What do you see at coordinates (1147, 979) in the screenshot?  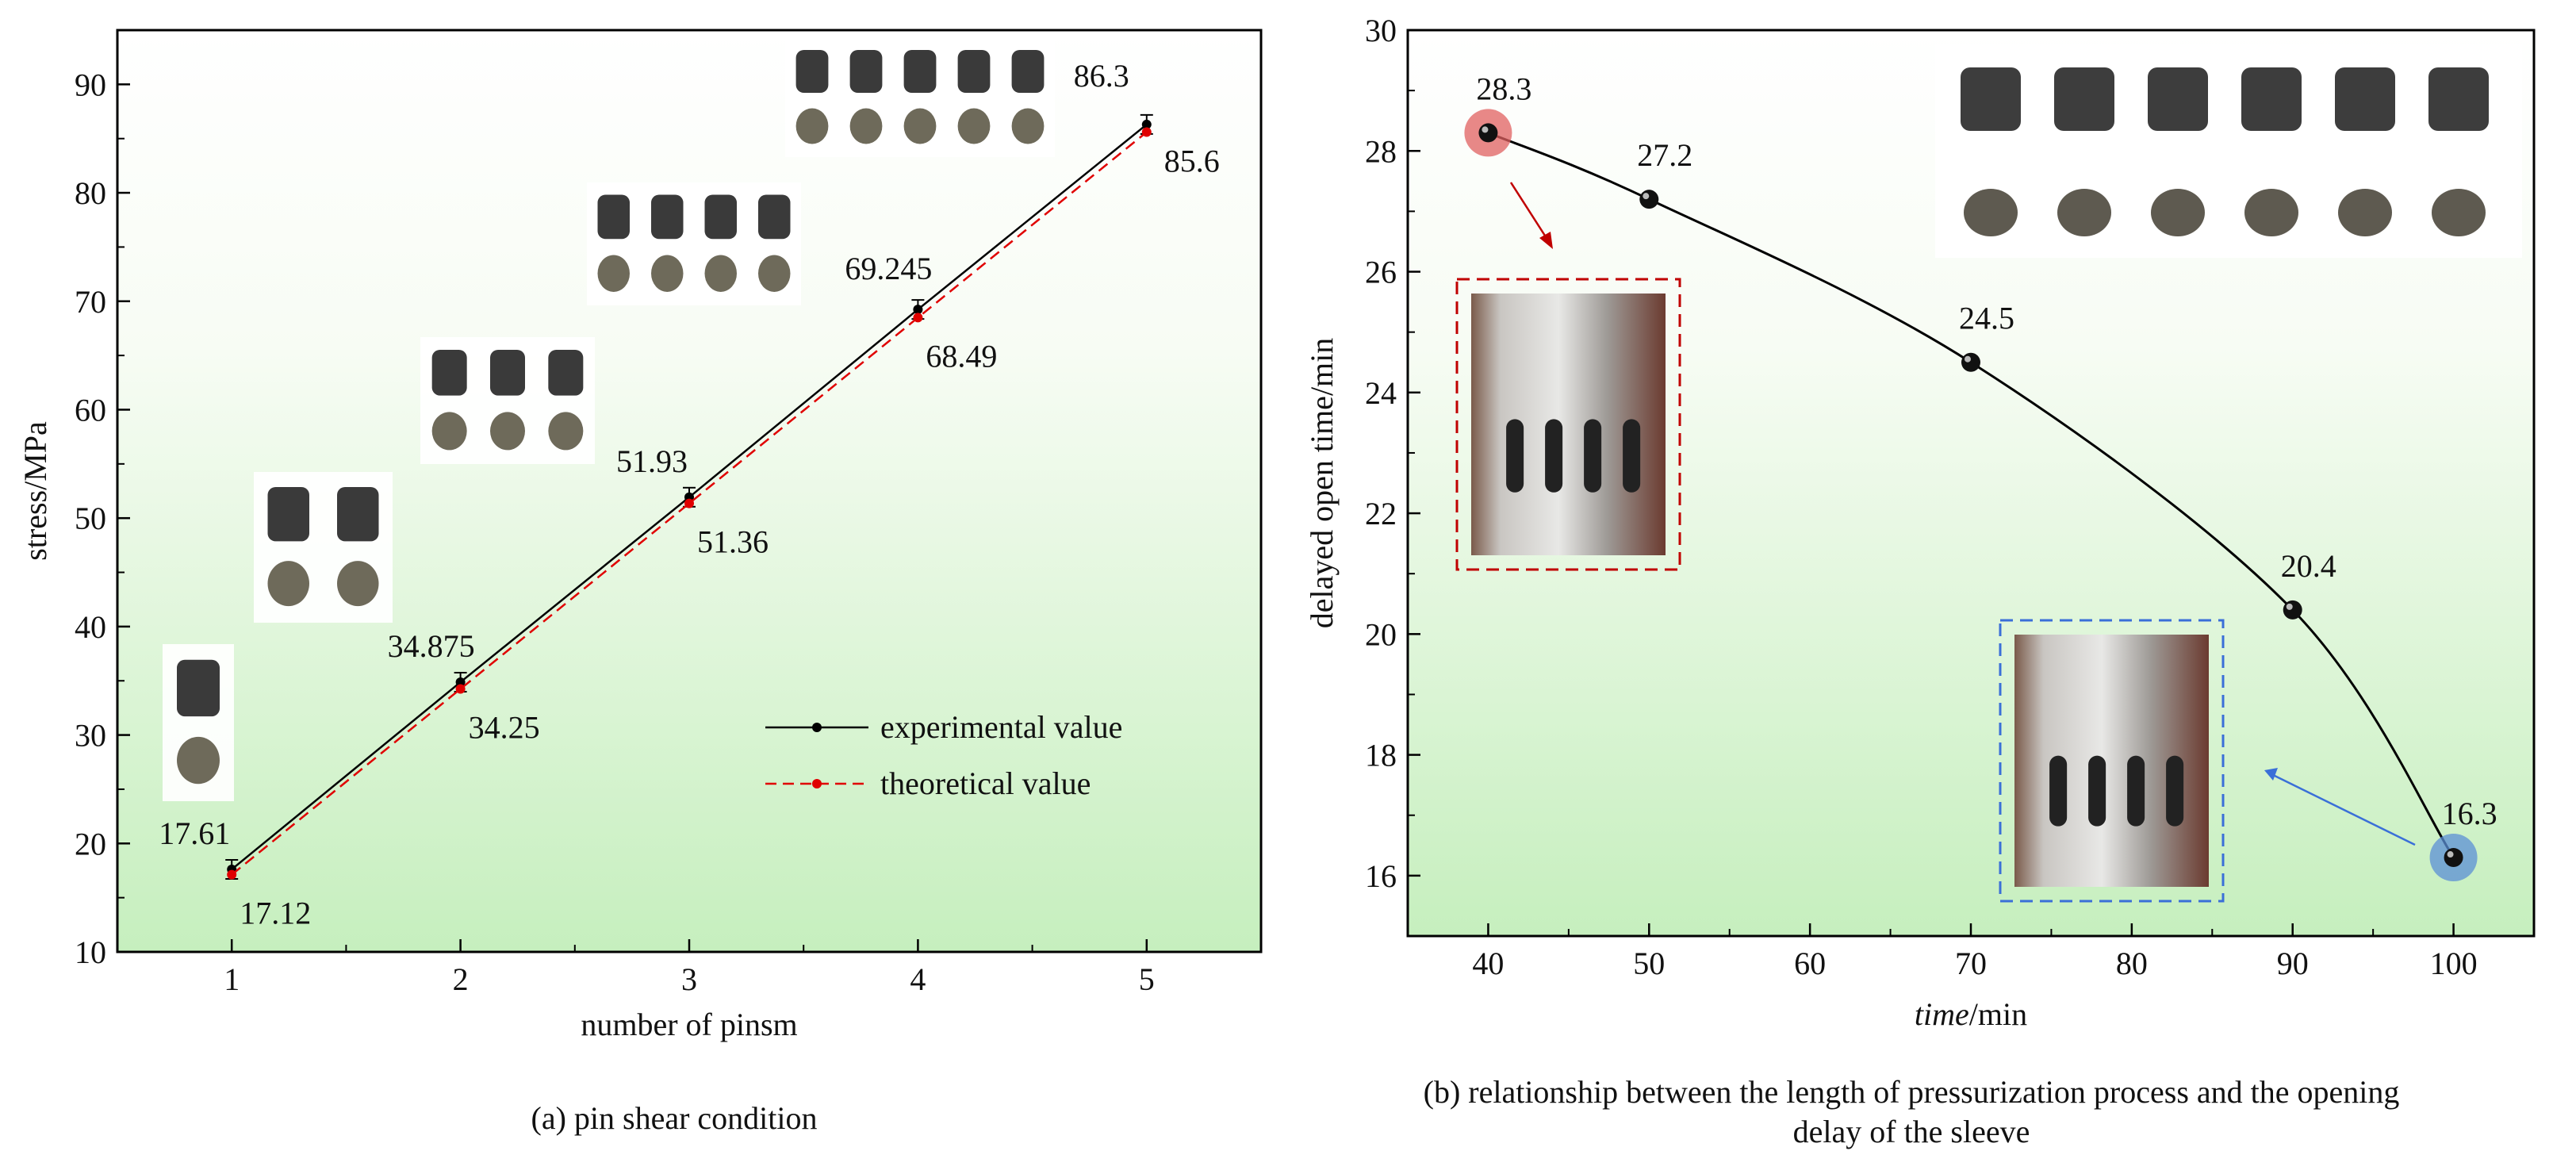 I see `chart-a-x-tick-label: 5` at bounding box center [1147, 979].